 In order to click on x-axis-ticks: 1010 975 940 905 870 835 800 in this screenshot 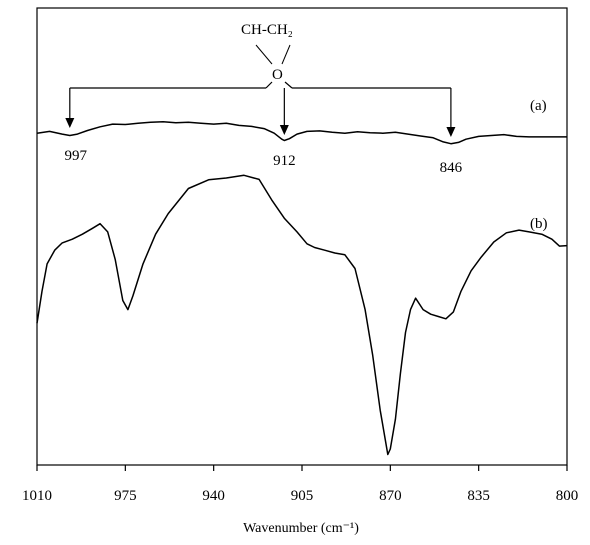, I will do `click(300, 484)`.